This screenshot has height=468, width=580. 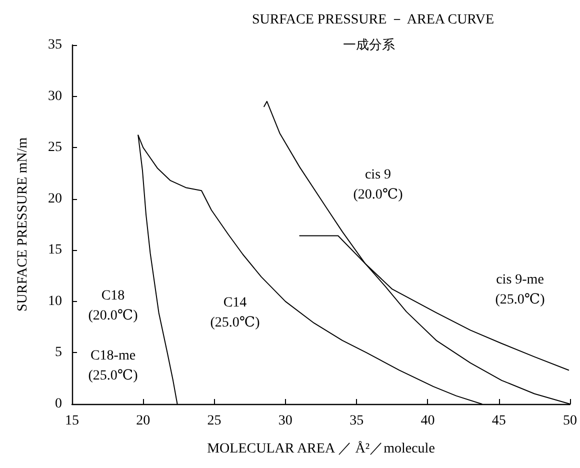 What do you see at coordinates (55, 45) in the screenshot?
I see `y-tick-label: 35` at bounding box center [55, 45].